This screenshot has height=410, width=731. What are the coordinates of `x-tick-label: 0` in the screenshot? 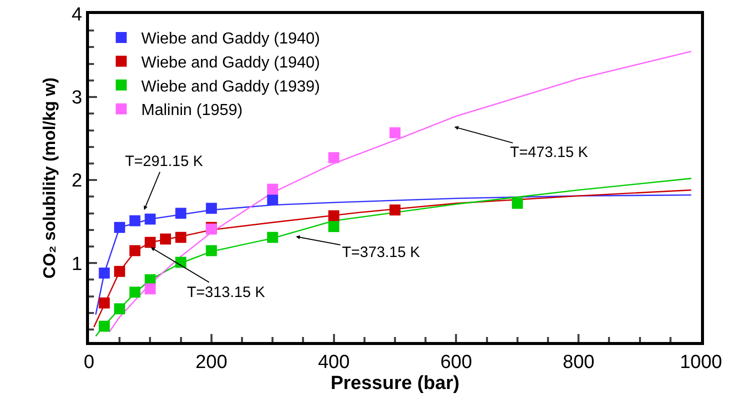 It's located at (89, 362).